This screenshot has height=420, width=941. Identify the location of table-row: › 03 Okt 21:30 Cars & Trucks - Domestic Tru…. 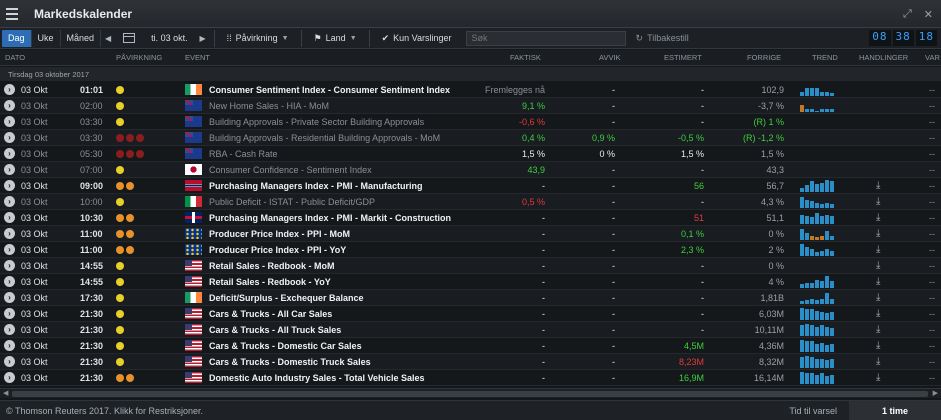
(470, 362).